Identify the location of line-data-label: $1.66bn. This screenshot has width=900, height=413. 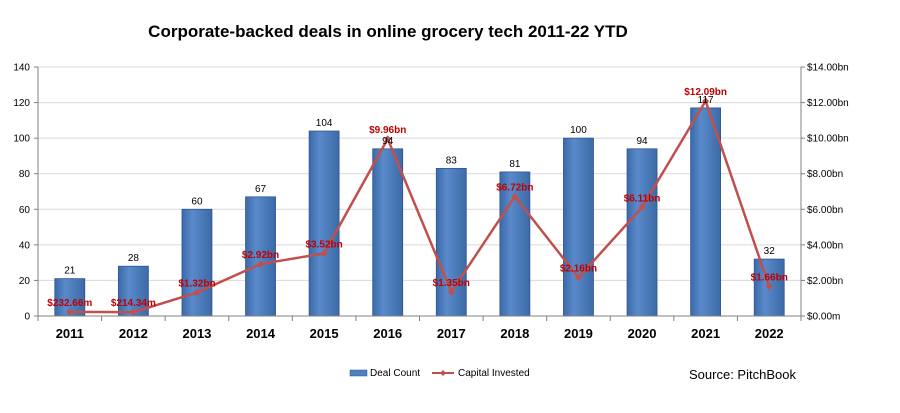
(769, 277).